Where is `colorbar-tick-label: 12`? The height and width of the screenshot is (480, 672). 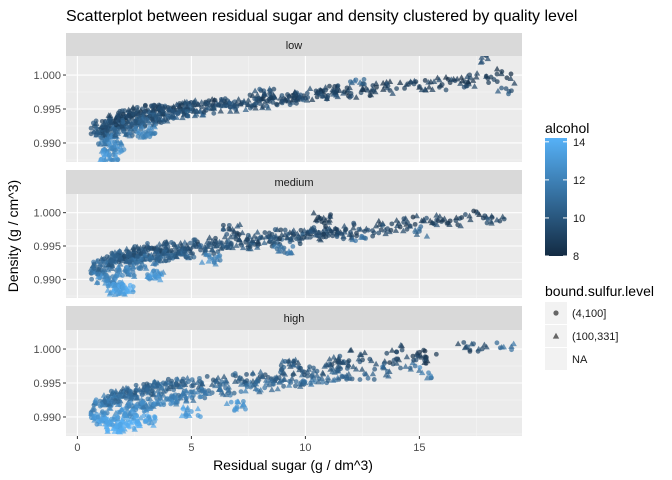
colorbar-tick-label: 12 is located at coordinates (579, 181).